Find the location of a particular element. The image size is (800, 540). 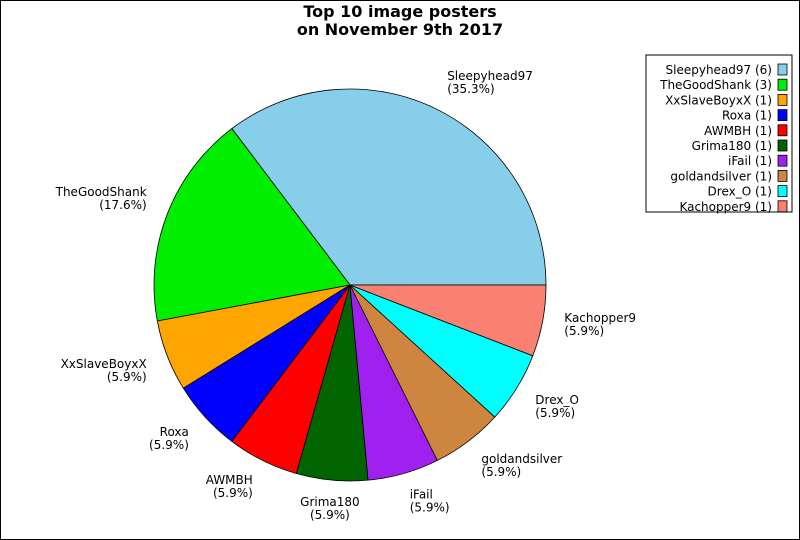

slice-label: Kachopper9 (5.9%) is located at coordinates (600, 324).